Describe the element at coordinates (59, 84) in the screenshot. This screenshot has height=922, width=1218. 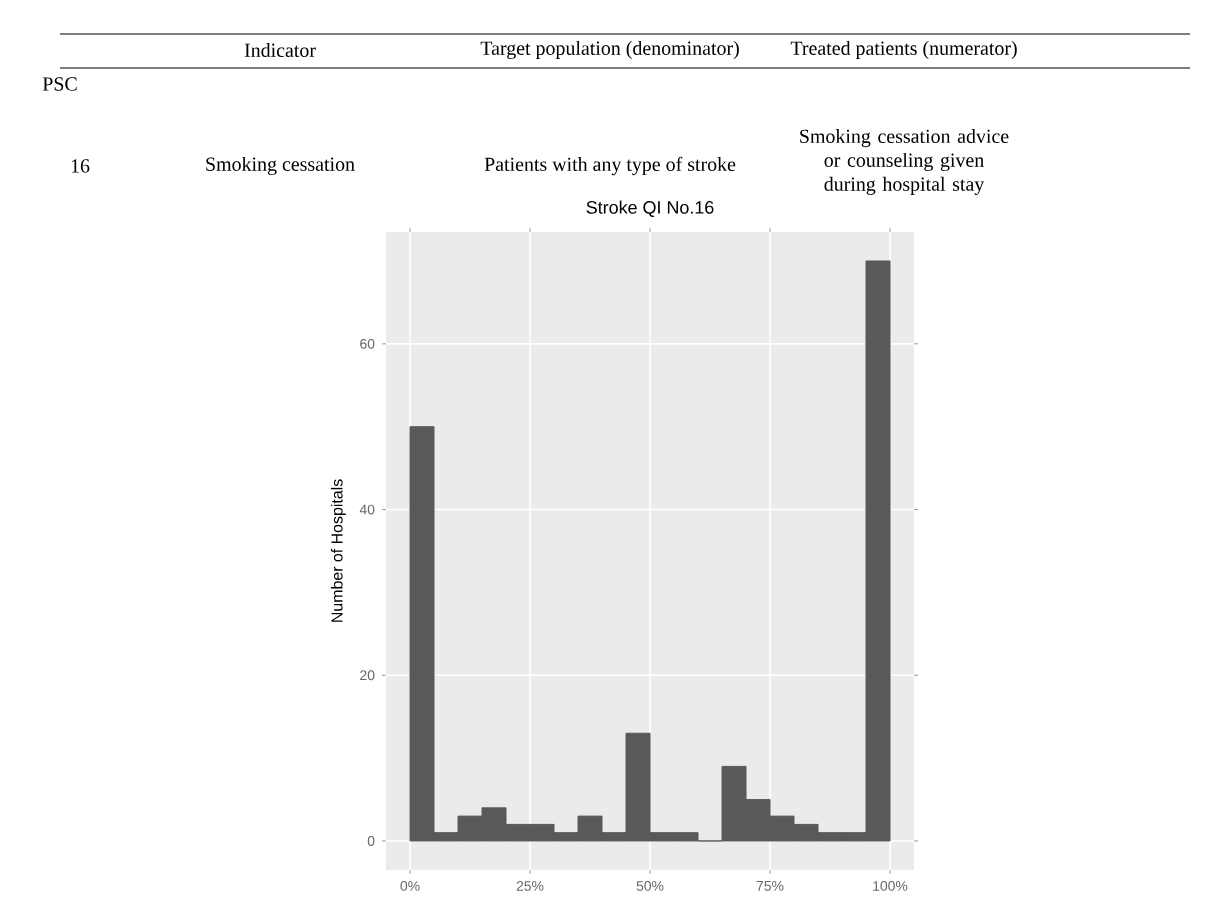
I see `text: PSC` at that location.